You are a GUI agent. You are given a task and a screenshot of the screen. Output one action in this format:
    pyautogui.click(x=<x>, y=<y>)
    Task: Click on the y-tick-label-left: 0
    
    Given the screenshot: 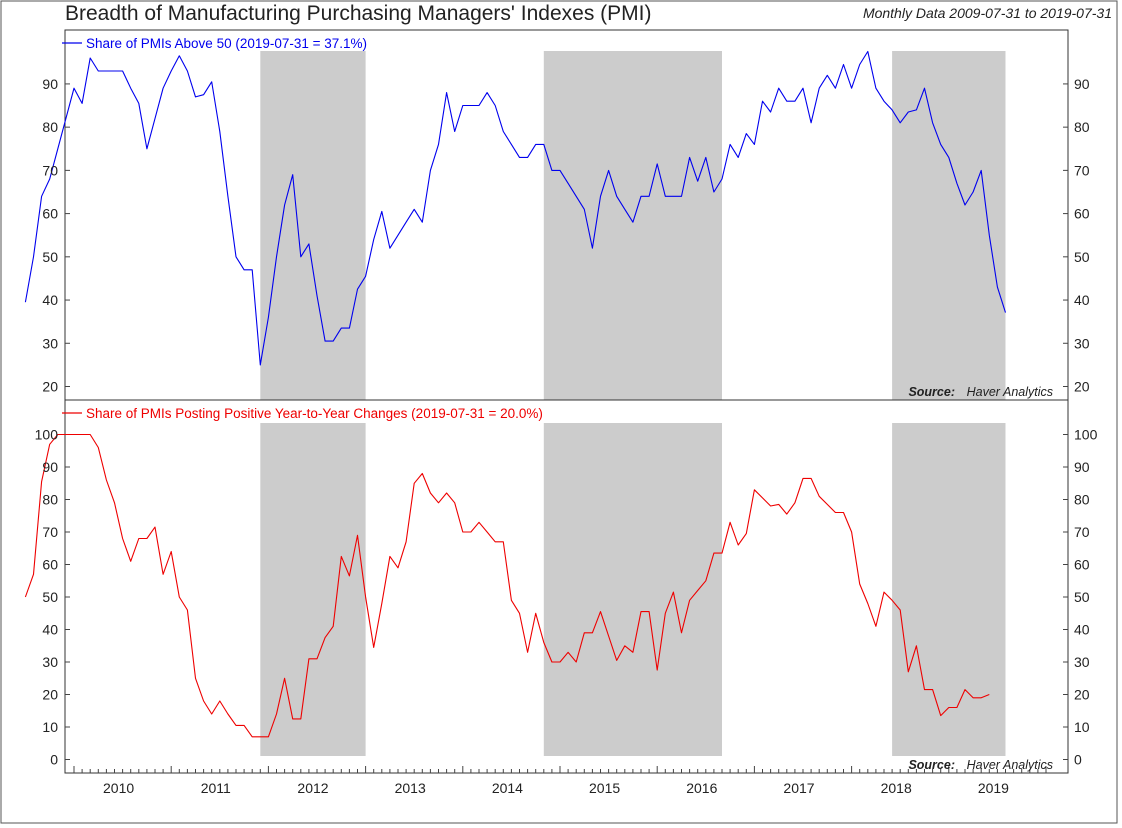 What is the action you would take?
    pyautogui.click(x=54, y=760)
    